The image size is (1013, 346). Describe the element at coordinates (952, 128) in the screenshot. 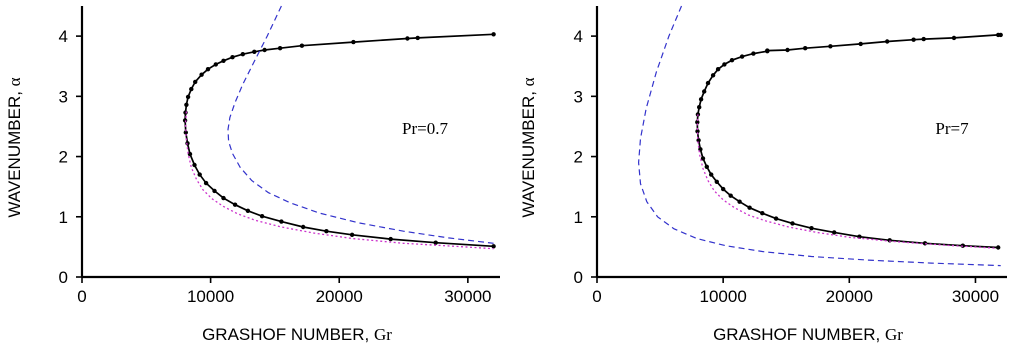

I see `prandtl-annotation: Pr=7` at that location.